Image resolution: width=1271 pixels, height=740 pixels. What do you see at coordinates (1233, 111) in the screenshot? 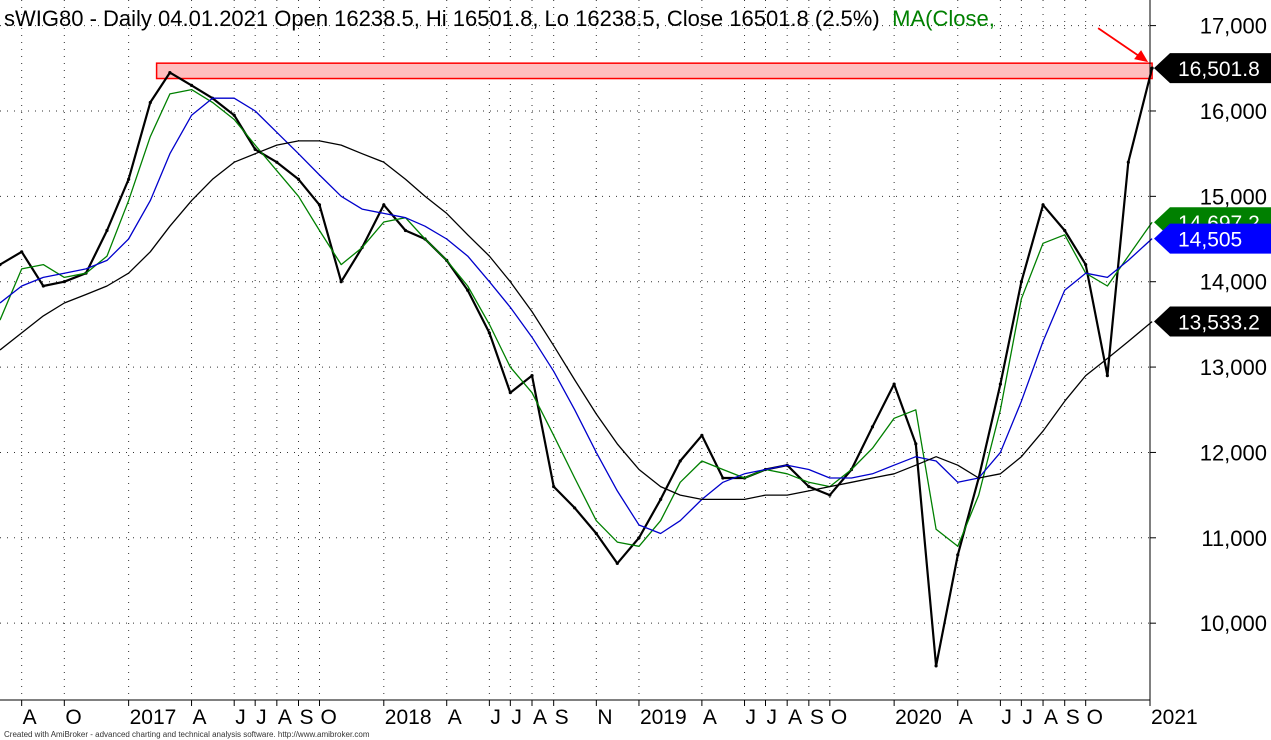
I see `y-tick-label: 16,000` at bounding box center [1233, 111].